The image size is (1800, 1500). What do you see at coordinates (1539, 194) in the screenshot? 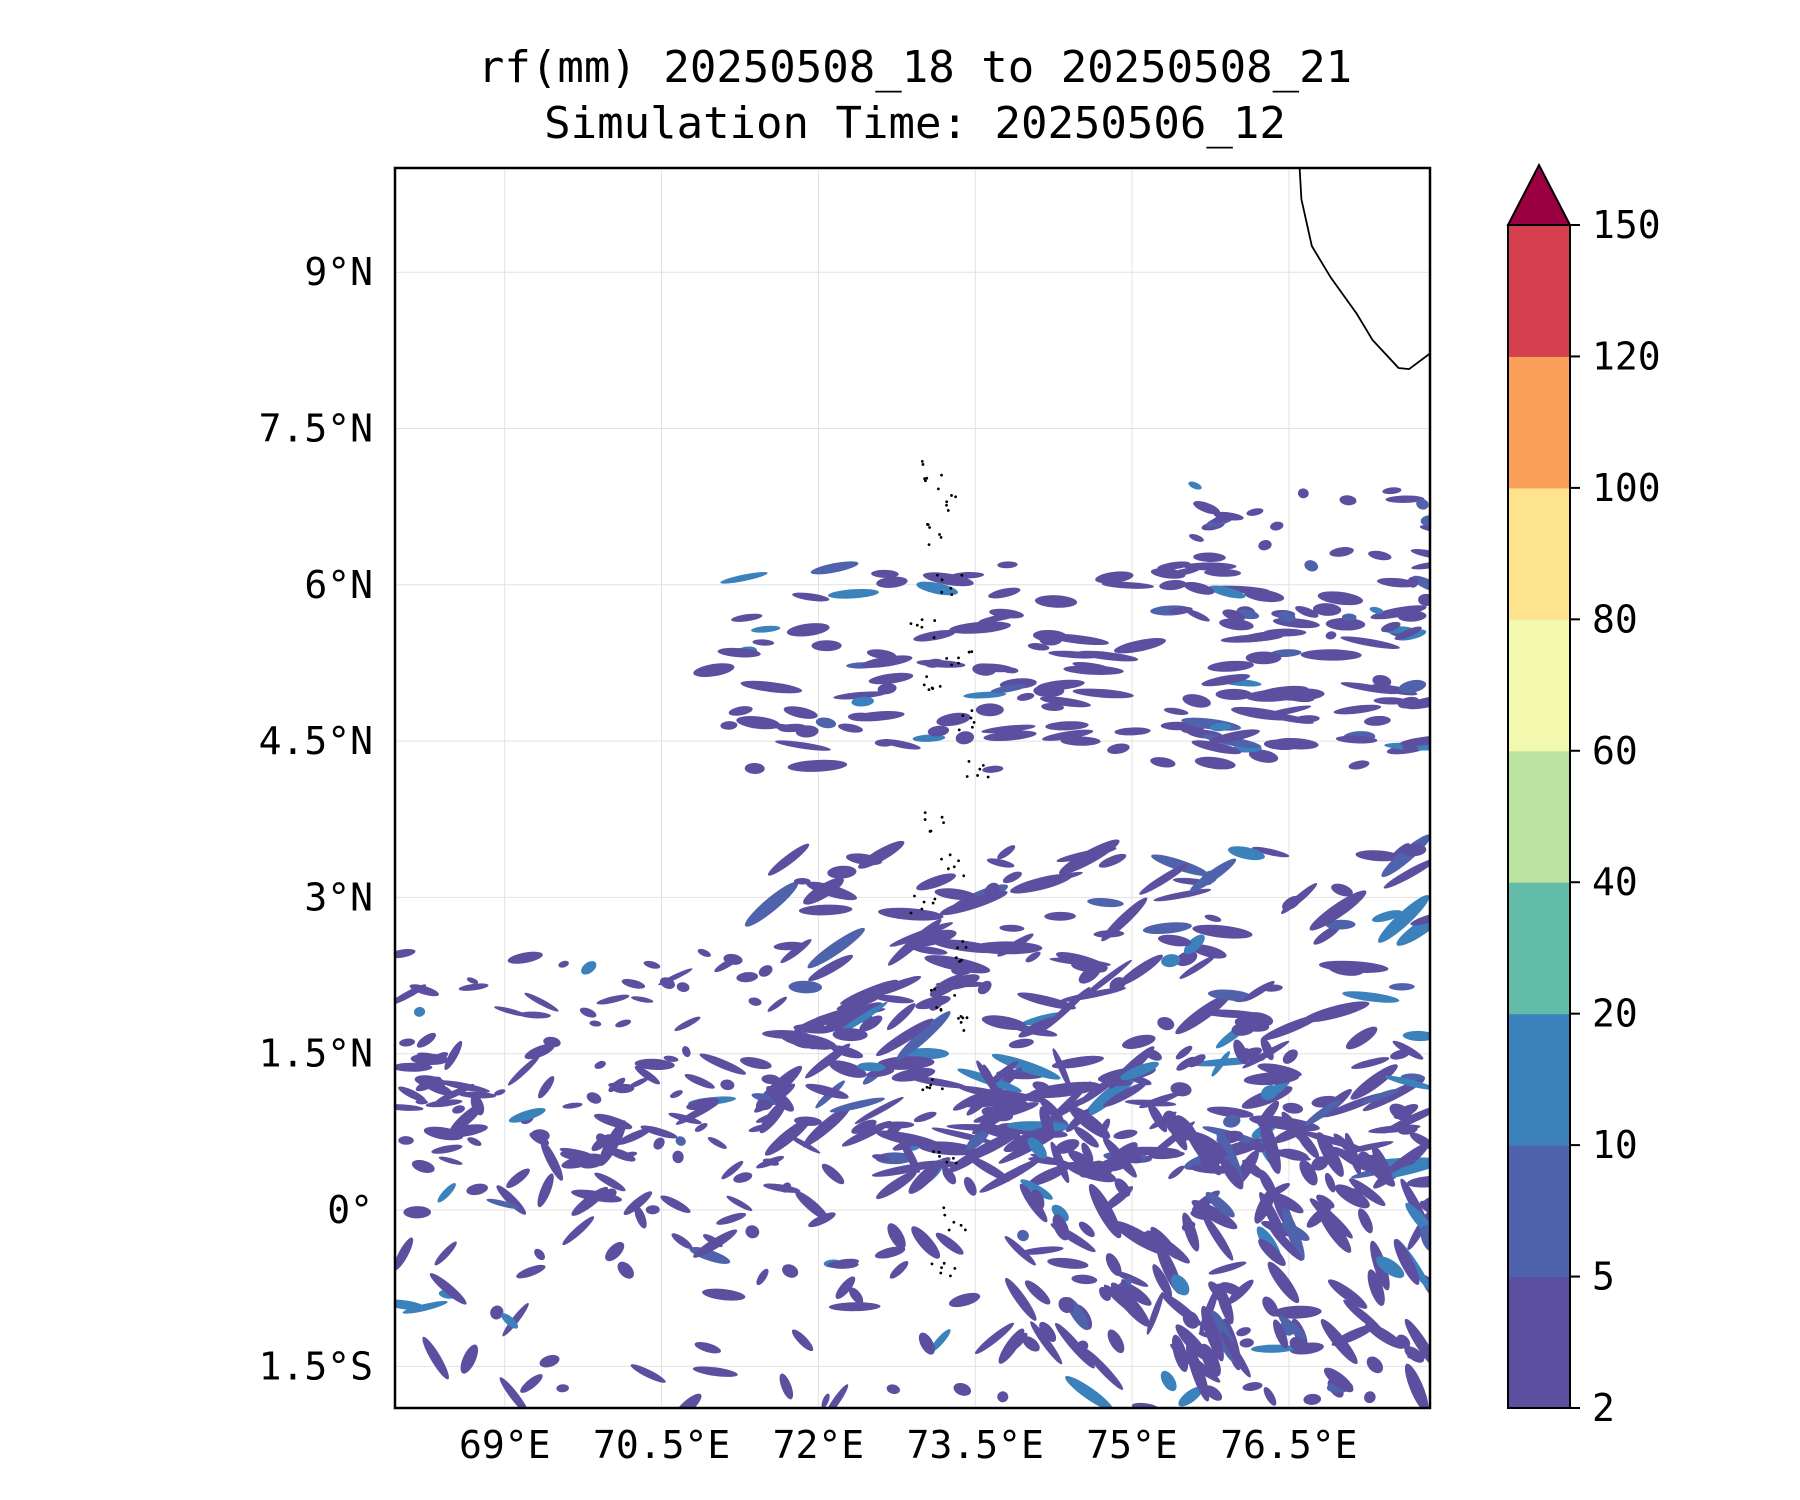
I see `colorbar-extend-arrow` at bounding box center [1539, 194].